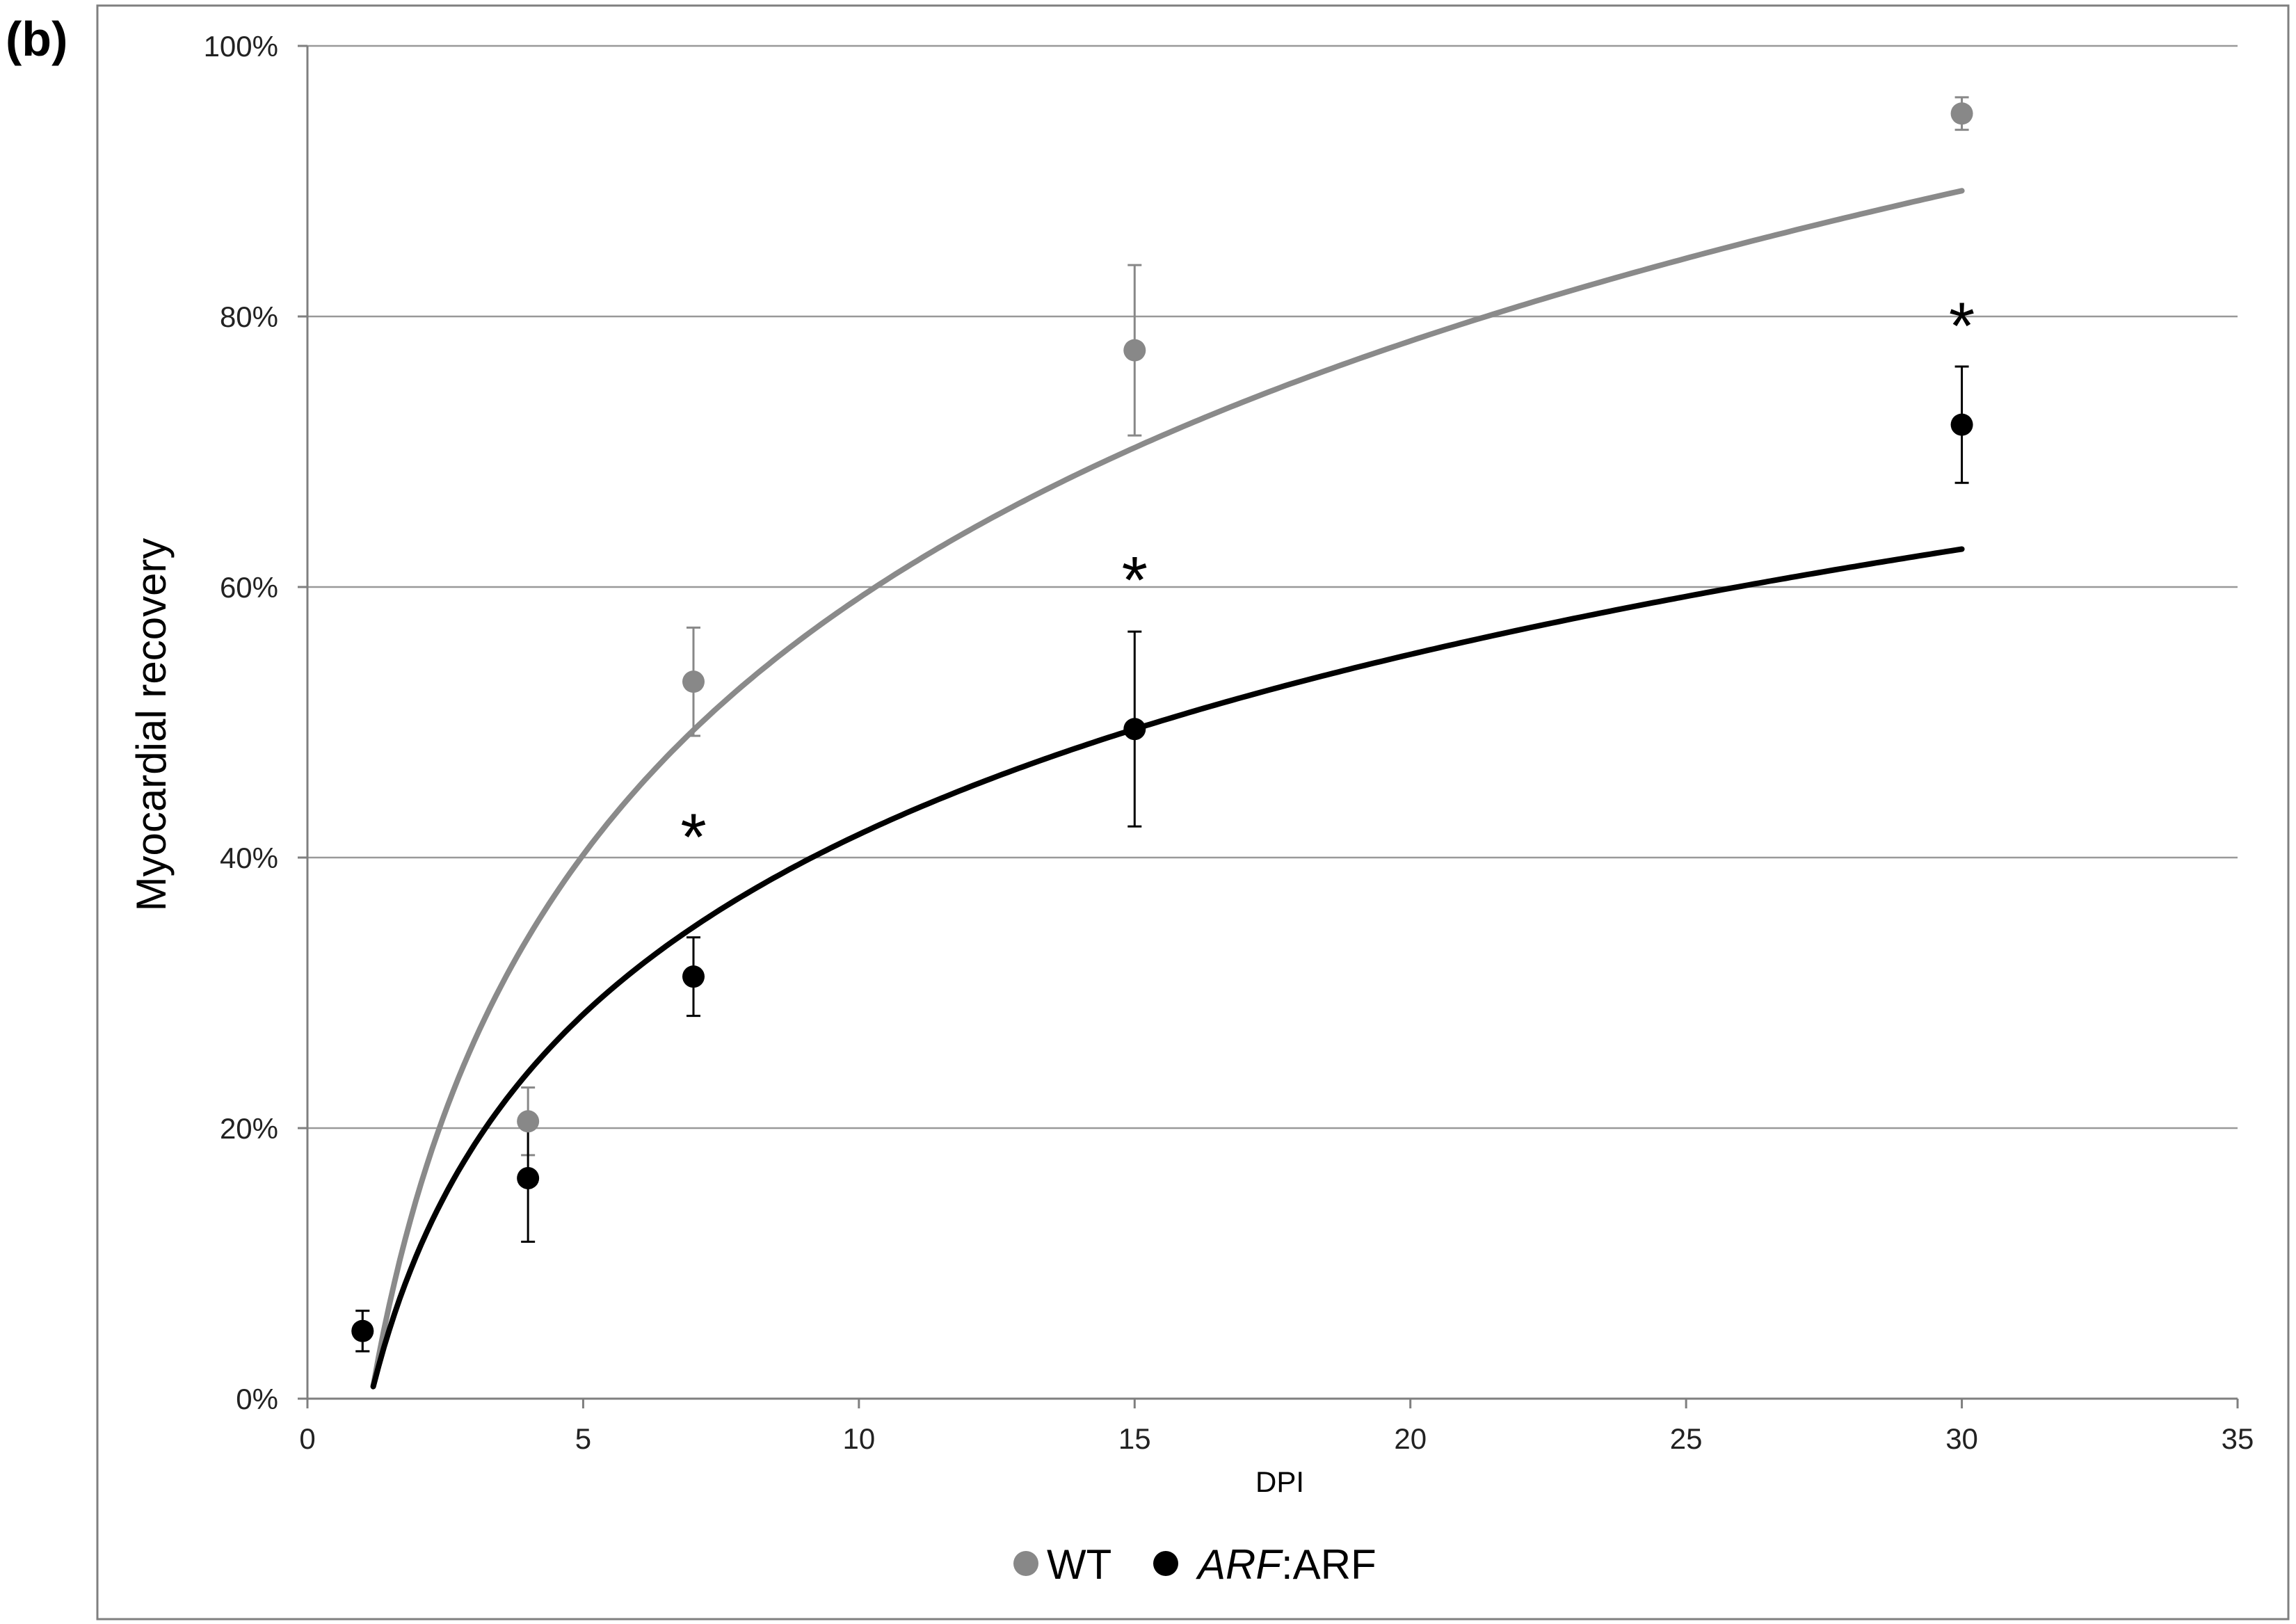 The image size is (2296, 1624). I want to click on x-tick-label: 25, so click(1686, 1438).